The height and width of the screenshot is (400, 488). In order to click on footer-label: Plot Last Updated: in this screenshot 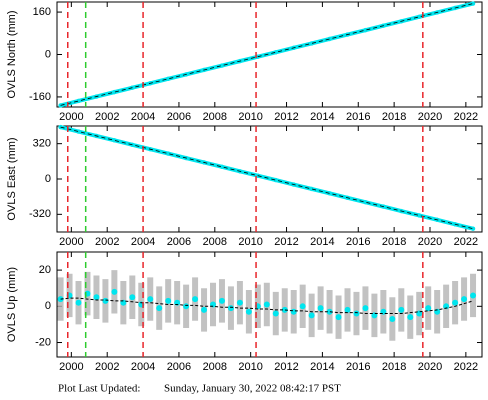, I will do `click(99, 389)`.